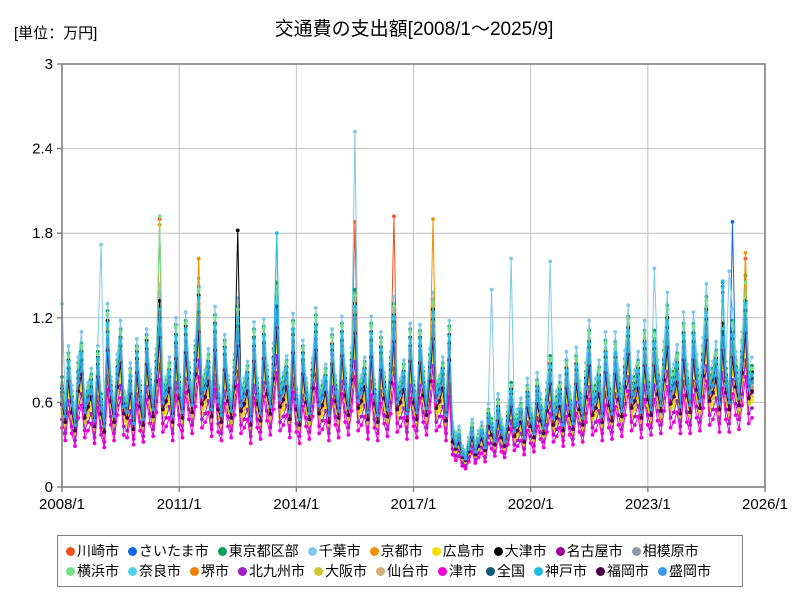 This screenshot has height=600, width=800. Describe the element at coordinates (520, 551) in the screenshot. I see `legend-item-大津市: 大津市` at that location.